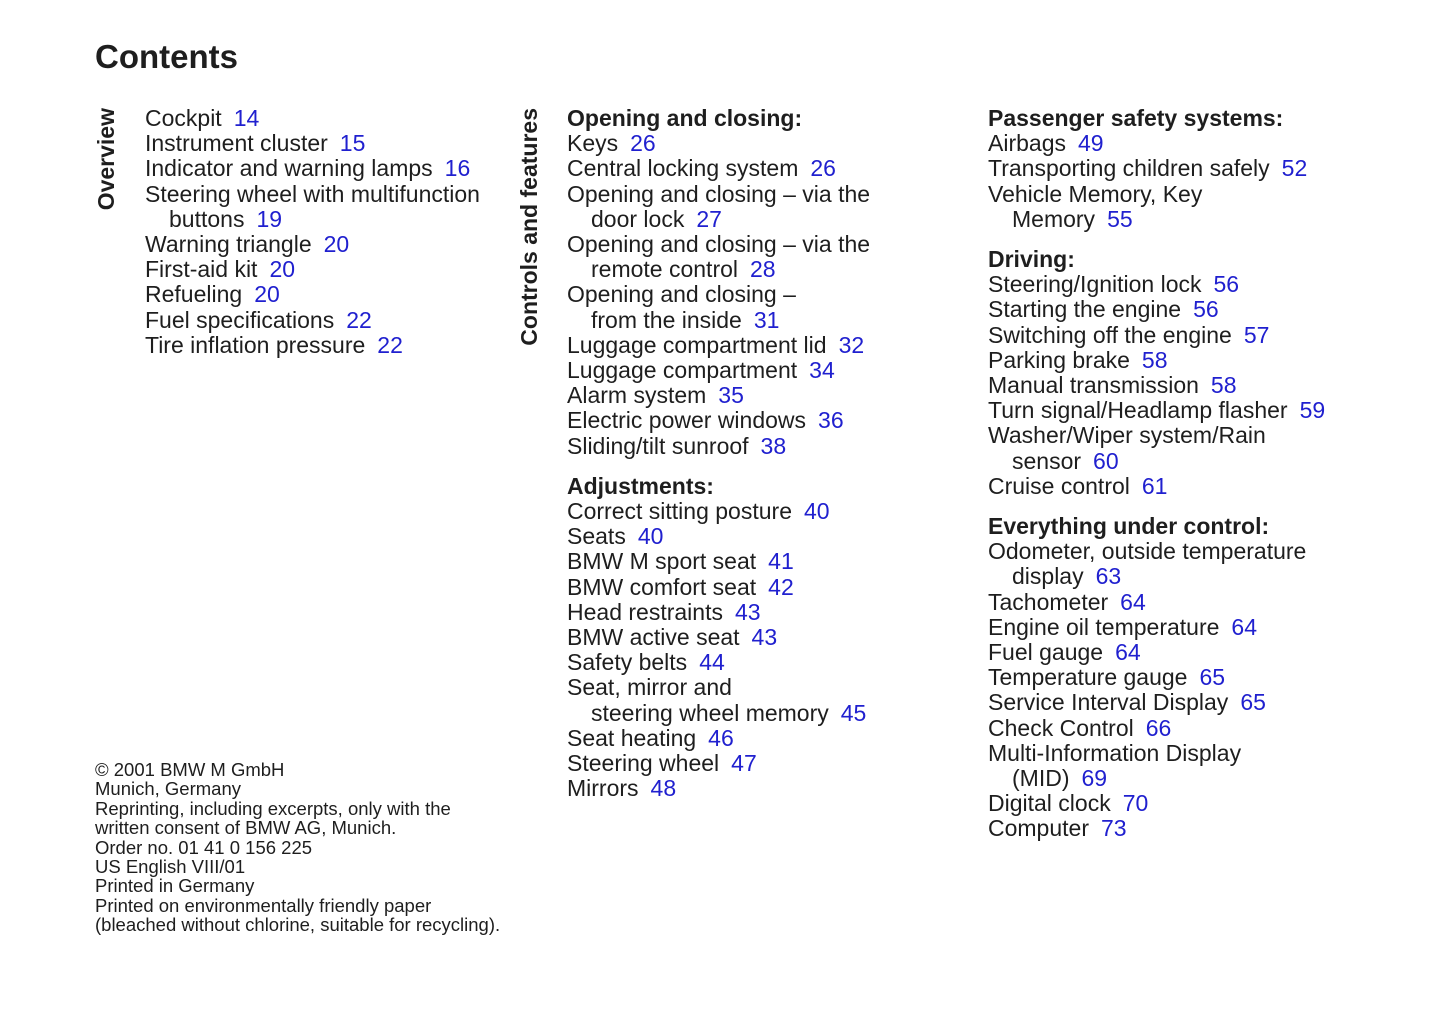 The image size is (1445, 1019). What do you see at coordinates (269, 218) in the screenshot?
I see `toc-page-number-link: 19` at bounding box center [269, 218].